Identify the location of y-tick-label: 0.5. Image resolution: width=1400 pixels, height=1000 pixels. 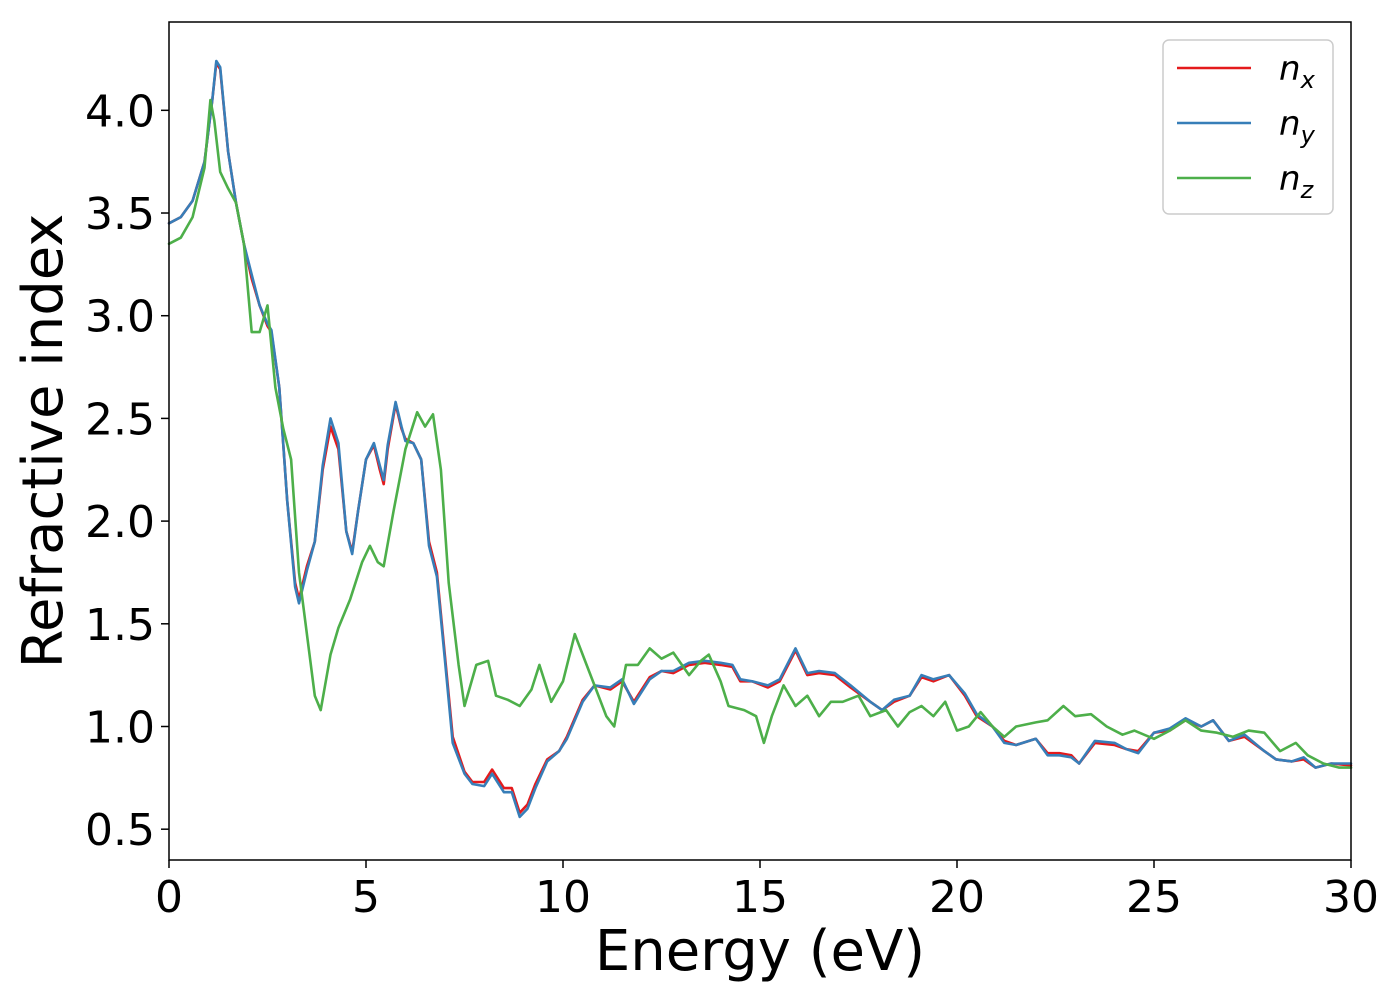
(120, 830).